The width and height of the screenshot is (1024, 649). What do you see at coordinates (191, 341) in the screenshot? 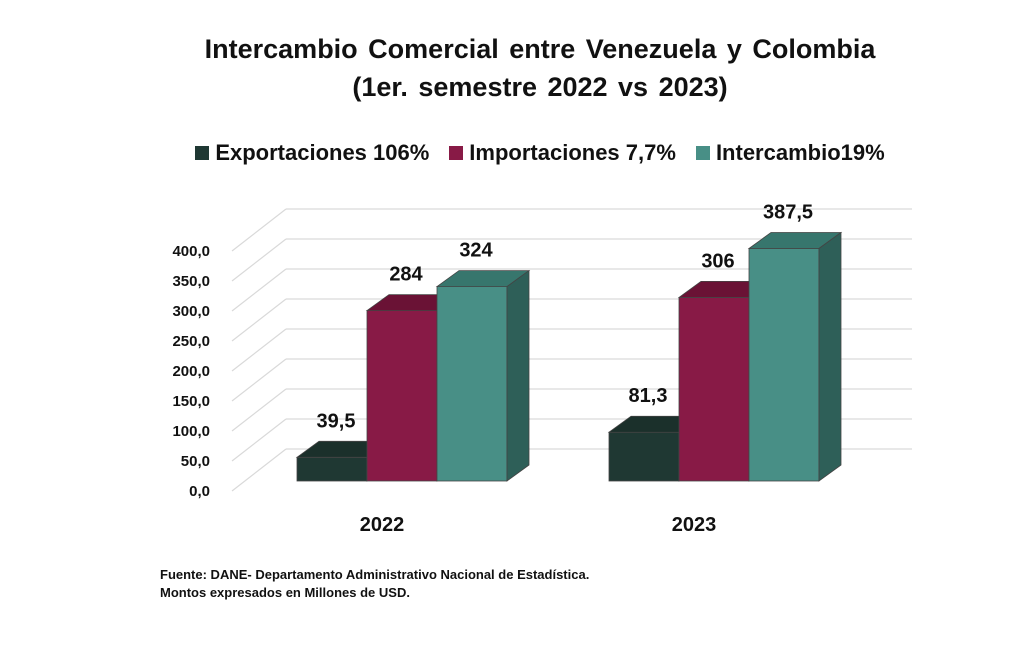
I see `y-tick-label: 250,0` at bounding box center [191, 341].